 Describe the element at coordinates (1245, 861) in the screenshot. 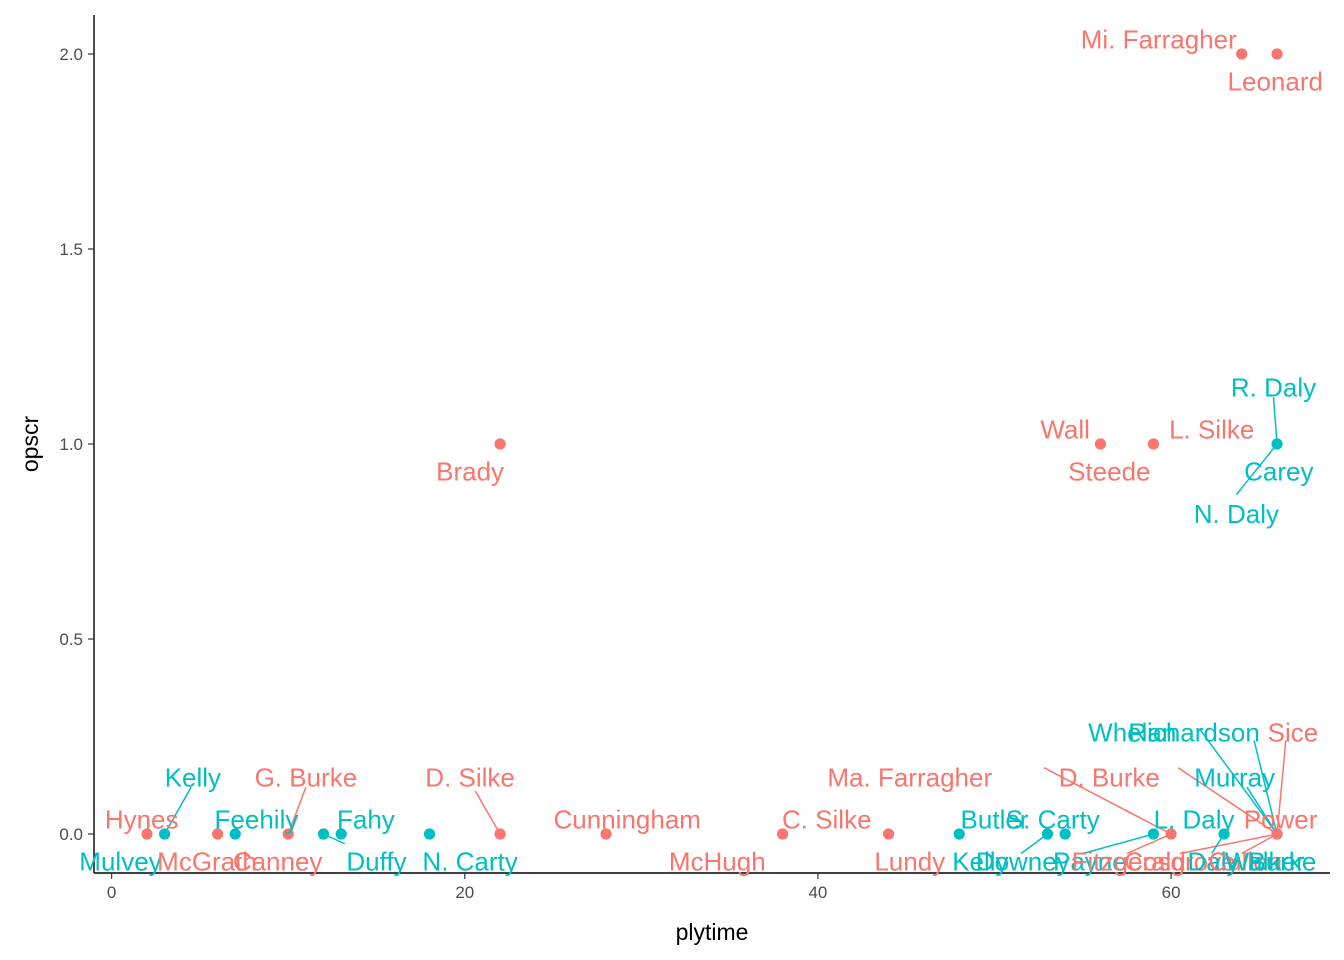

I see `point-label: Cullen` at that location.